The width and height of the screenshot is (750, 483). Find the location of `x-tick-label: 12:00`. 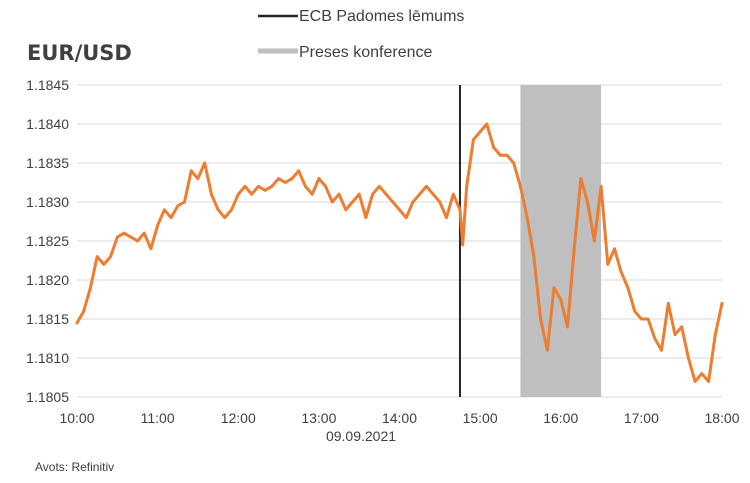

x-tick-label: 12:00 is located at coordinates (238, 418).